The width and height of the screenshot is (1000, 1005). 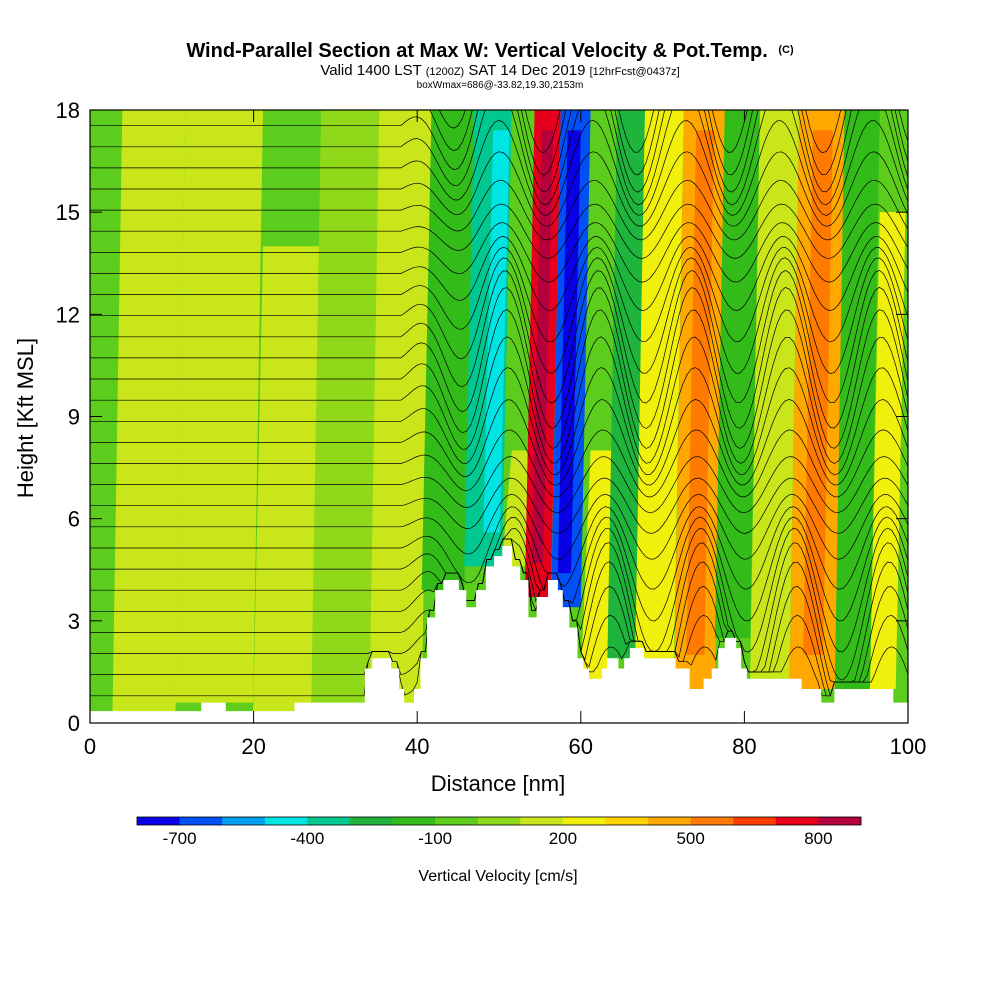 I want to click on terrain-mask, so click(x=499, y=634).